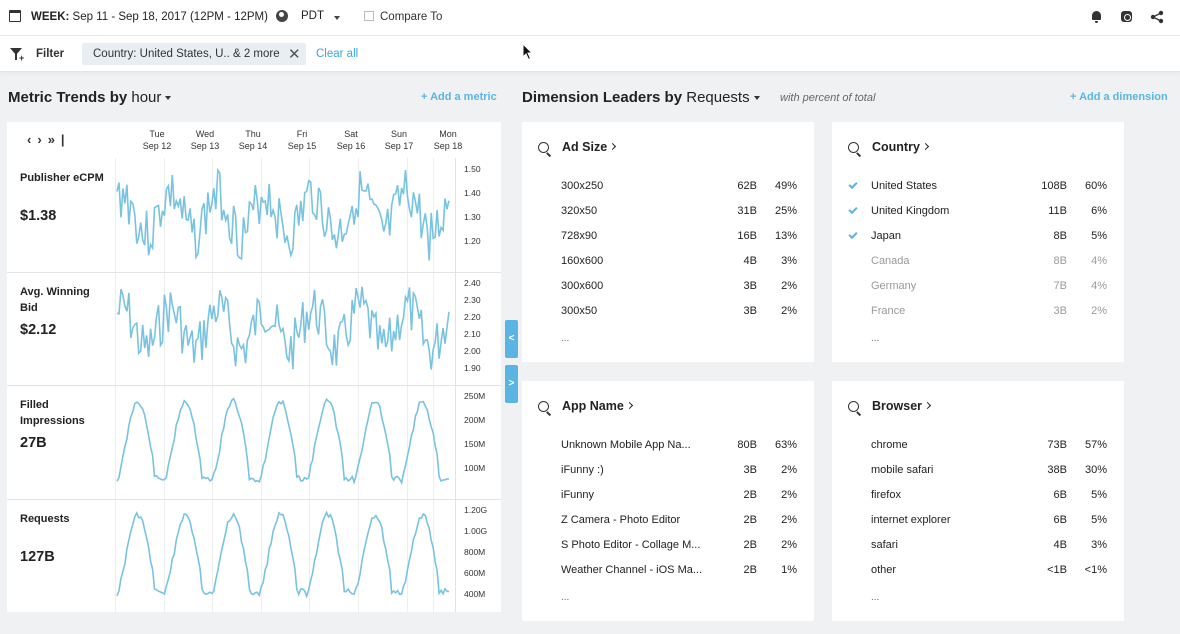  I want to click on day-of-week: Mon, so click(448, 134).